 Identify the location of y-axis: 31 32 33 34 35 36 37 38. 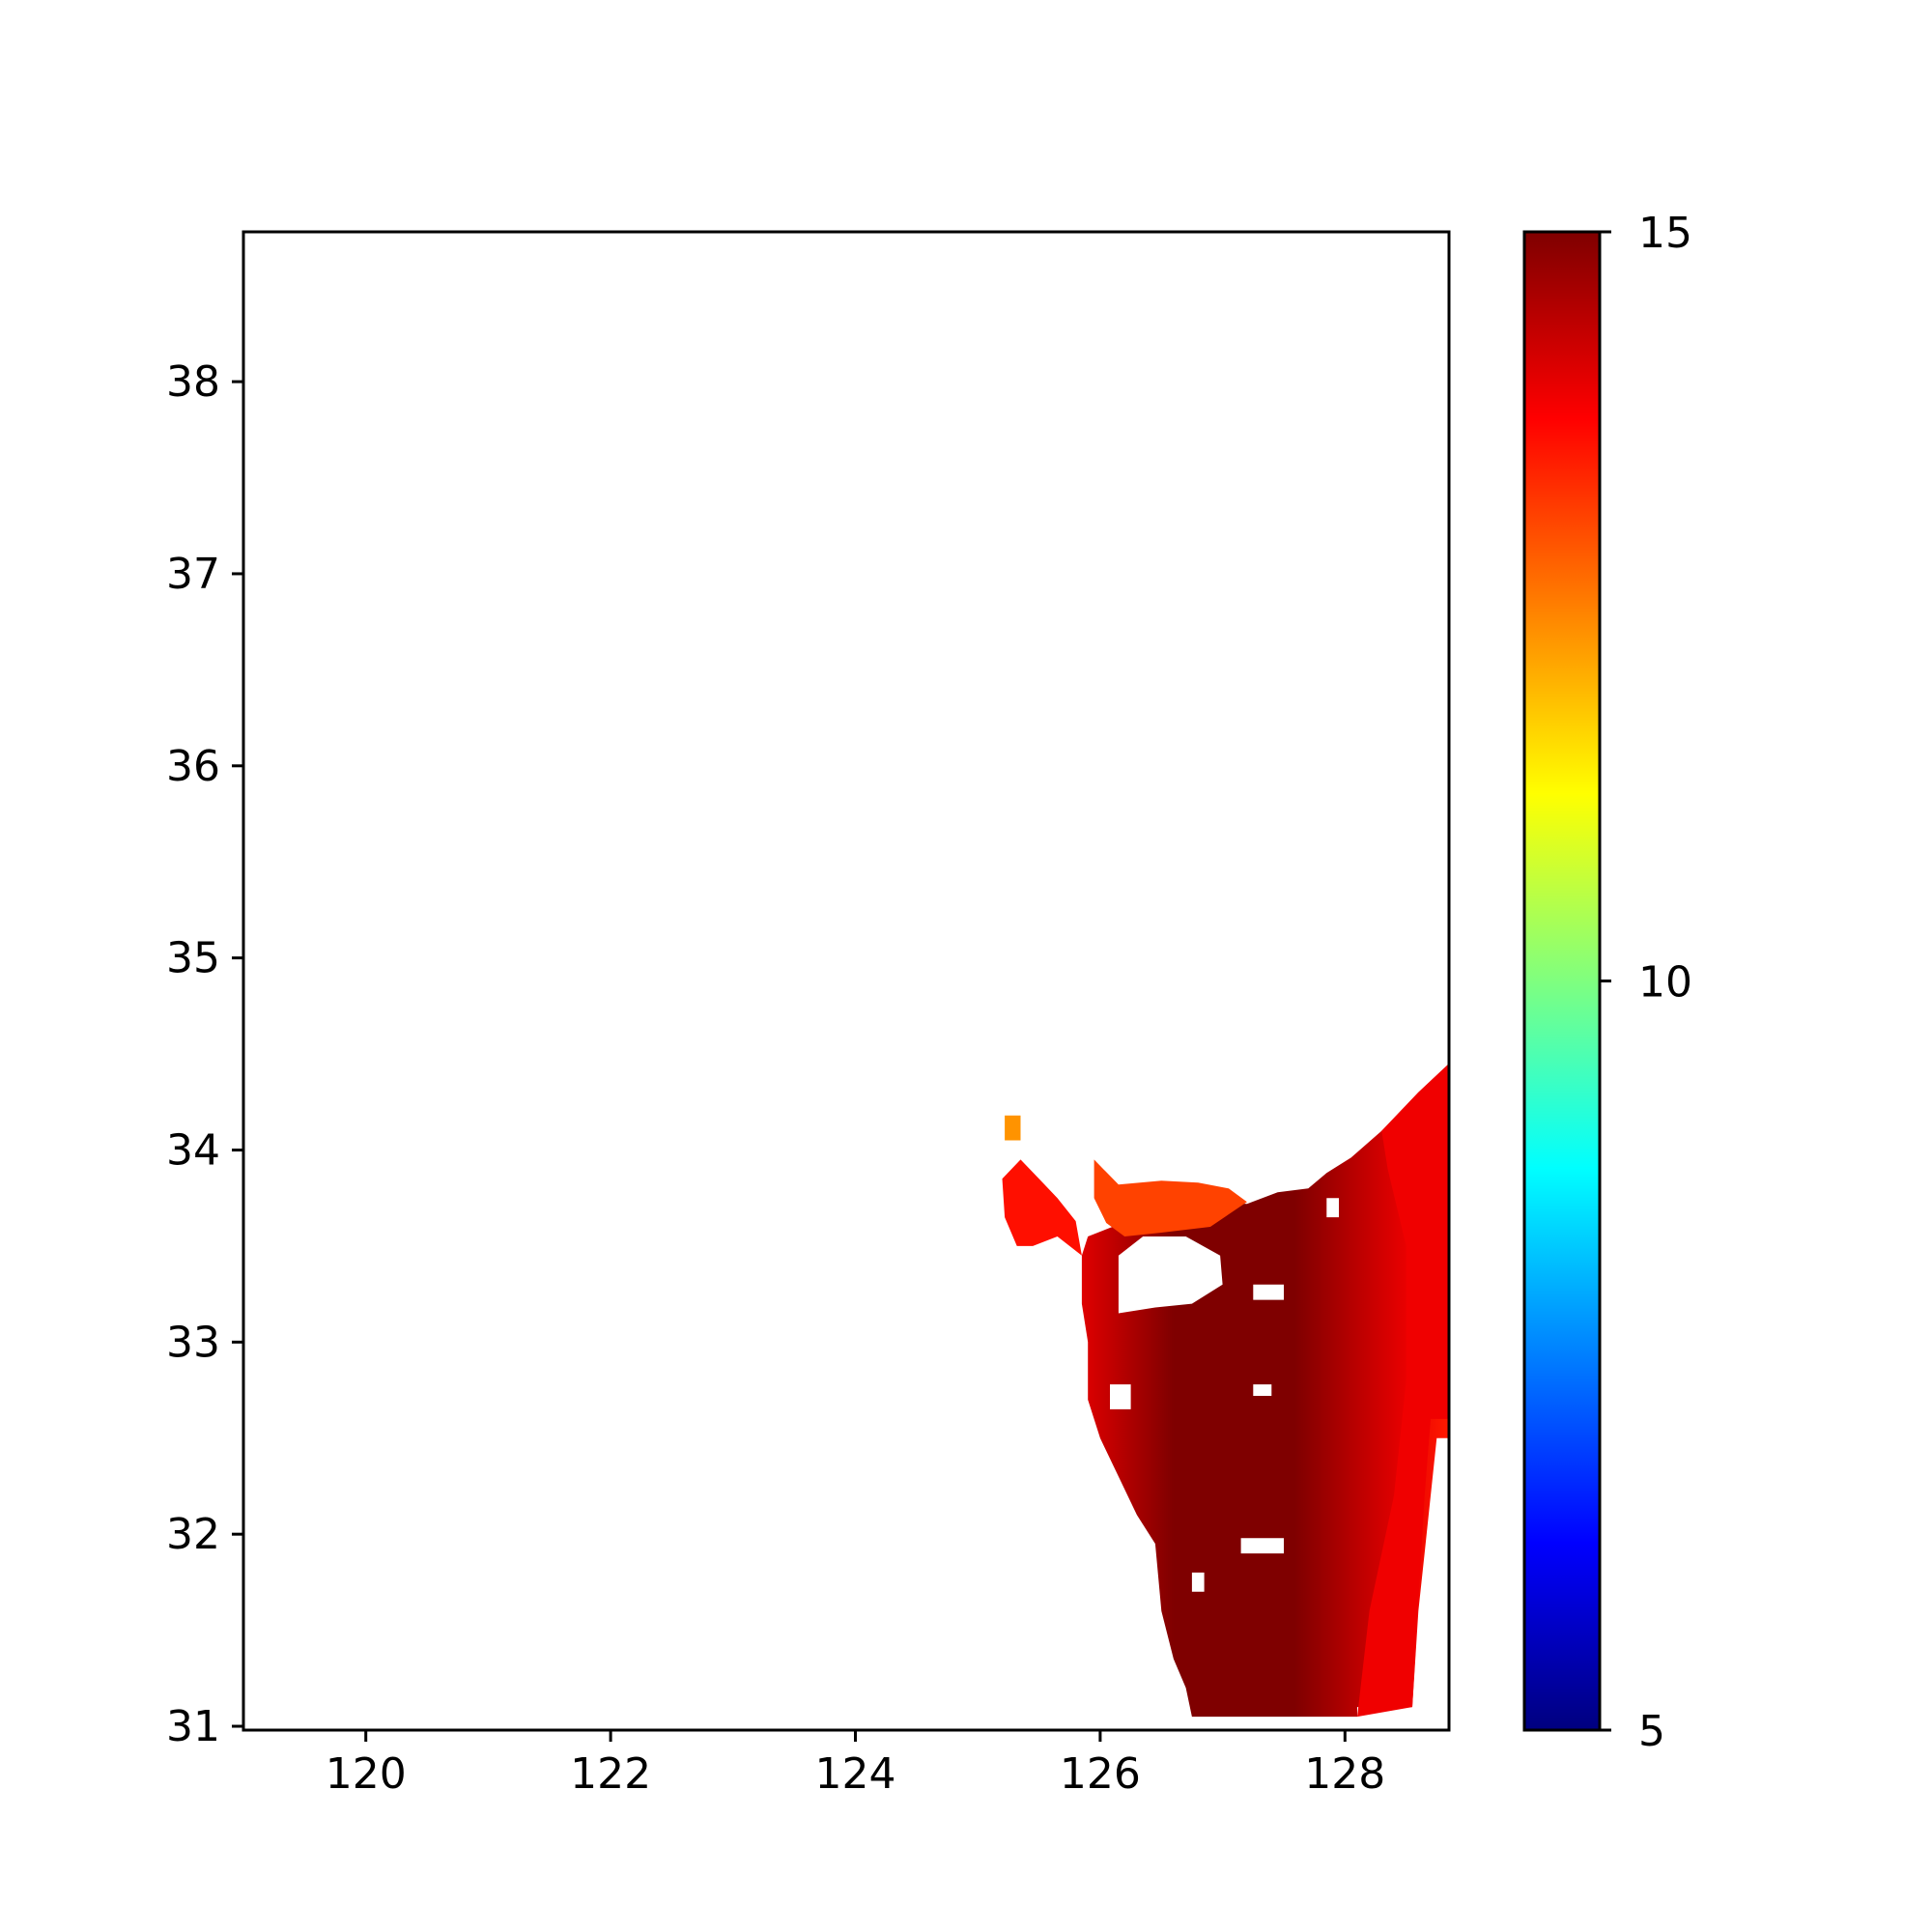
(204, 1054).